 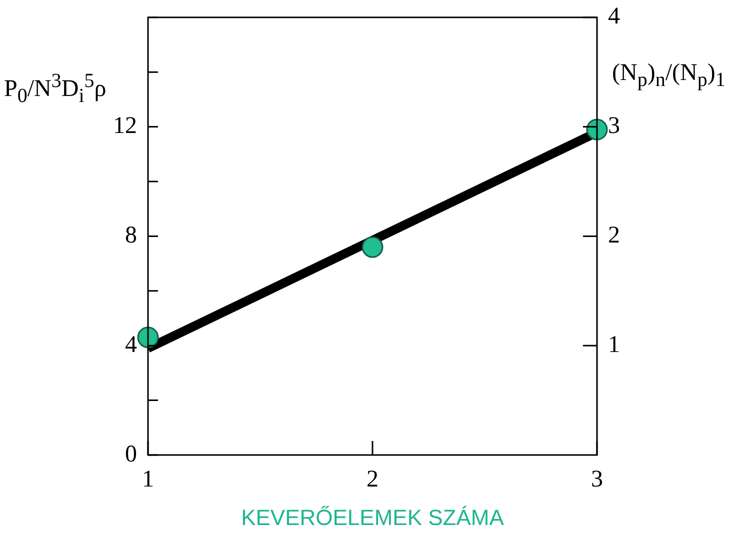 What do you see at coordinates (373, 247) in the screenshot?
I see `point` at bounding box center [373, 247].